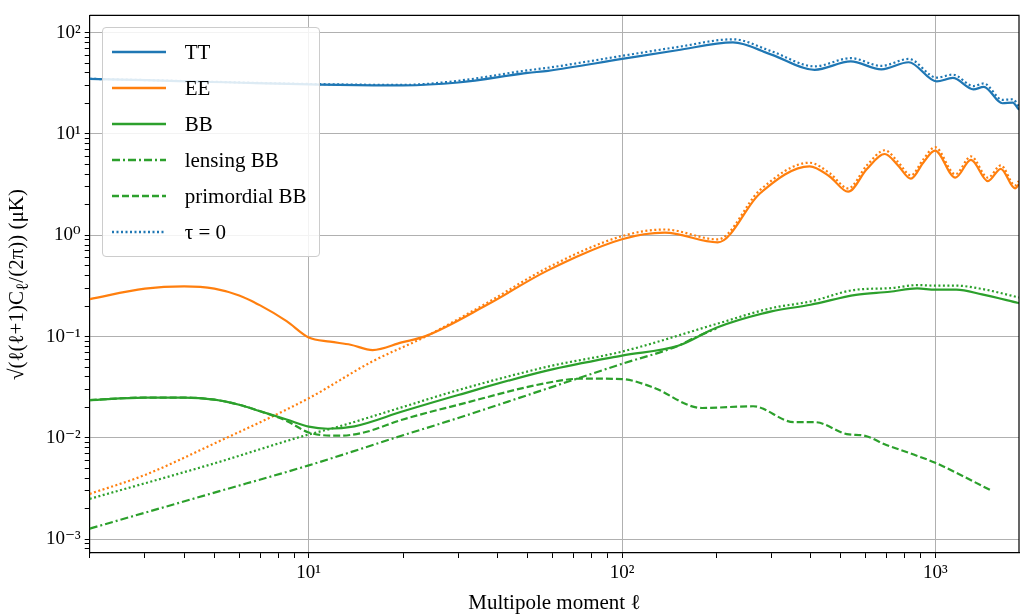  What do you see at coordinates (935, 572) in the screenshot?
I see `x-tick-label: 10³` at bounding box center [935, 572].